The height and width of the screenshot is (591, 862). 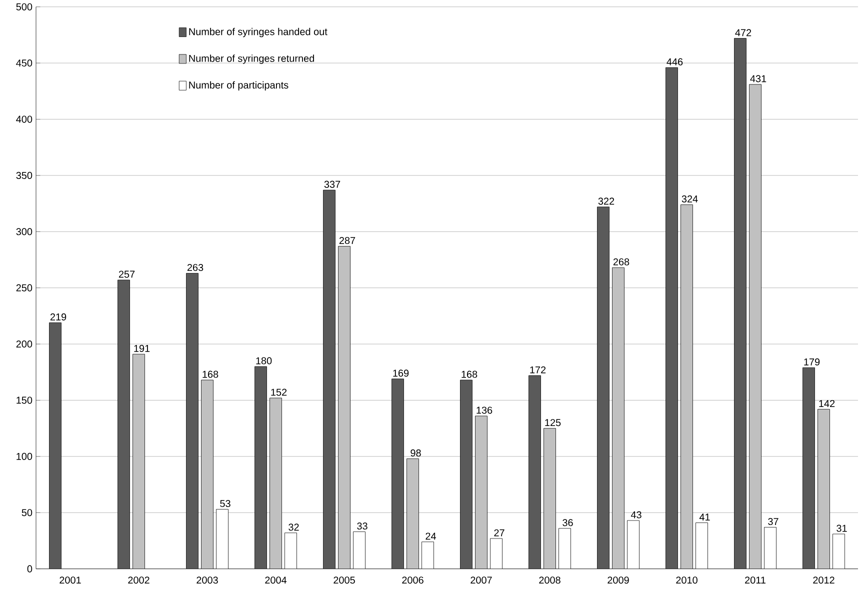 I want to click on data-label: 53, so click(x=225, y=504).